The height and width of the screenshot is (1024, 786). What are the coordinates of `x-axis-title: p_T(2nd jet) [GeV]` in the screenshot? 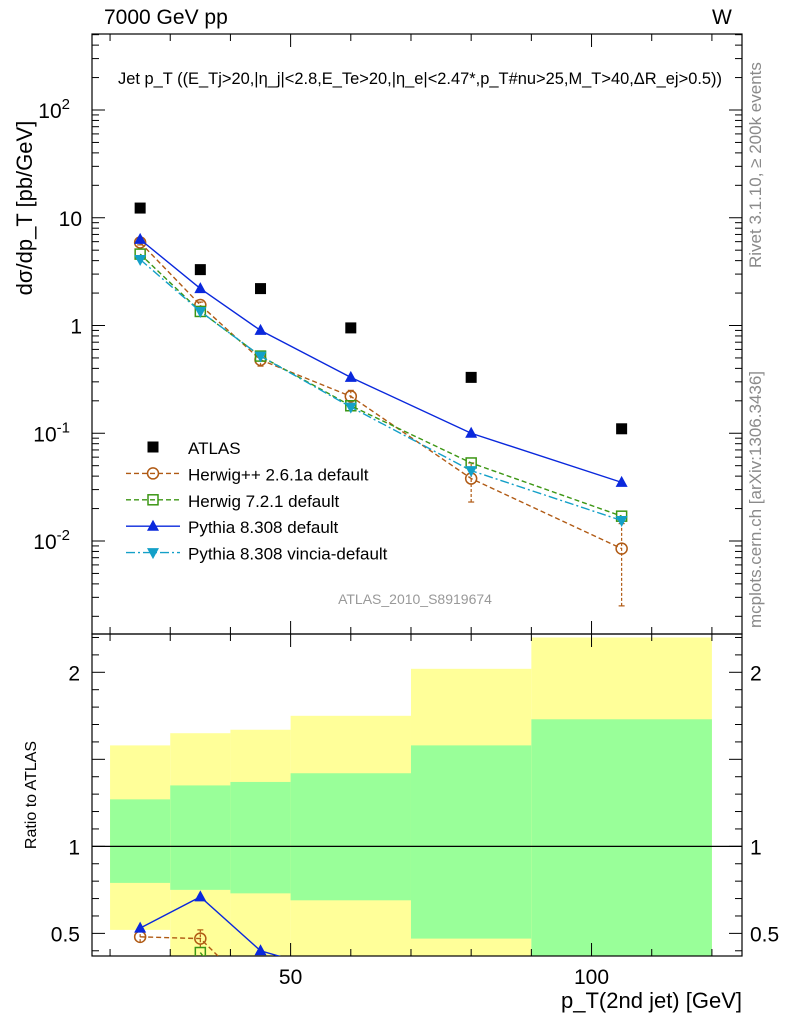 It's located at (651, 1000).